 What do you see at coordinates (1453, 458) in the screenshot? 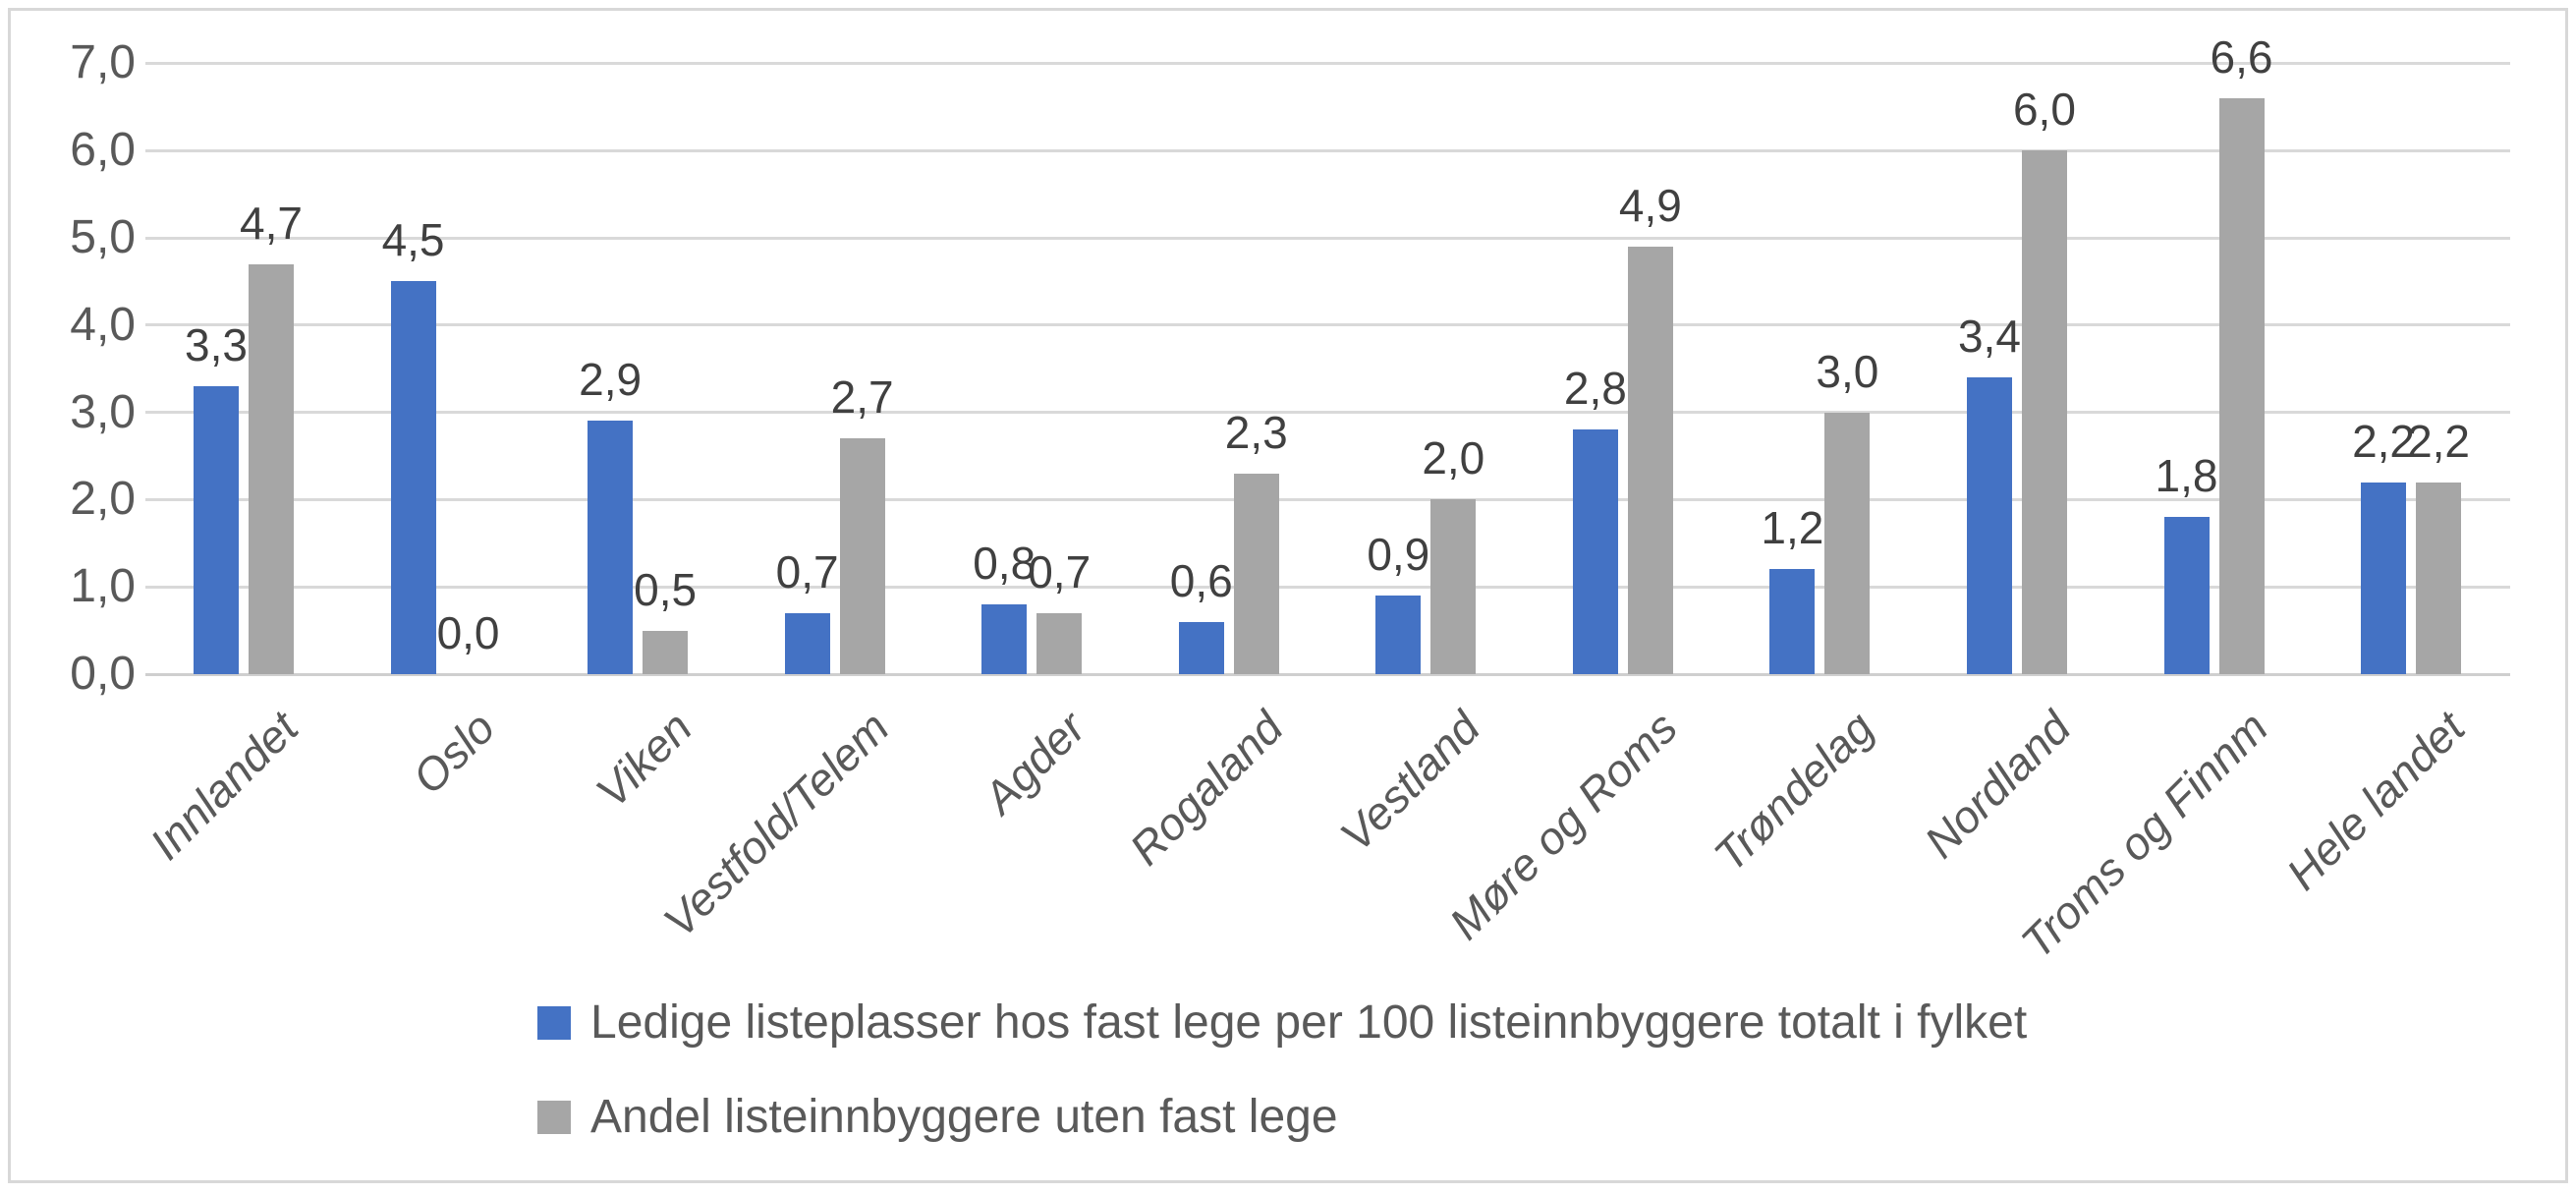
I see `bar-value-label: 2,0` at bounding box center [1453, 458].